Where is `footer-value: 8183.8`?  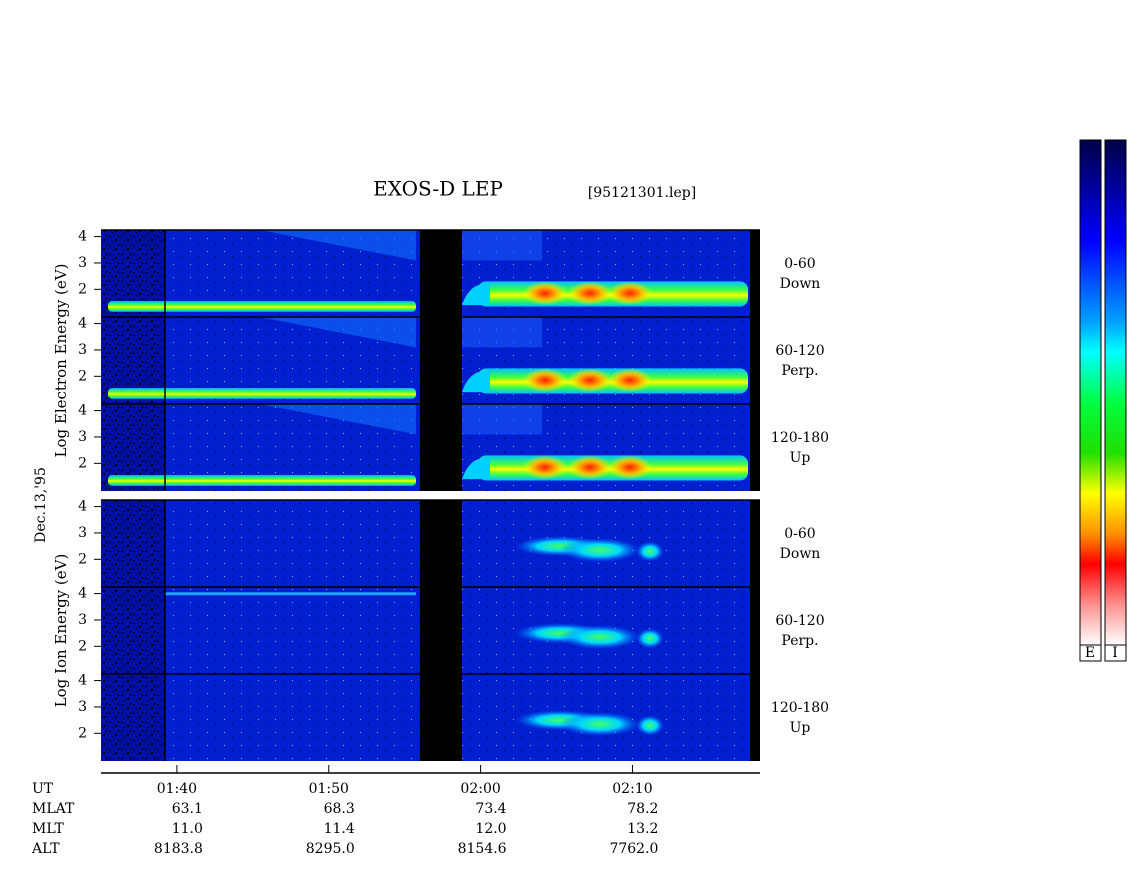
footer-value: 8183.8 is located at coordinates (178, 849).